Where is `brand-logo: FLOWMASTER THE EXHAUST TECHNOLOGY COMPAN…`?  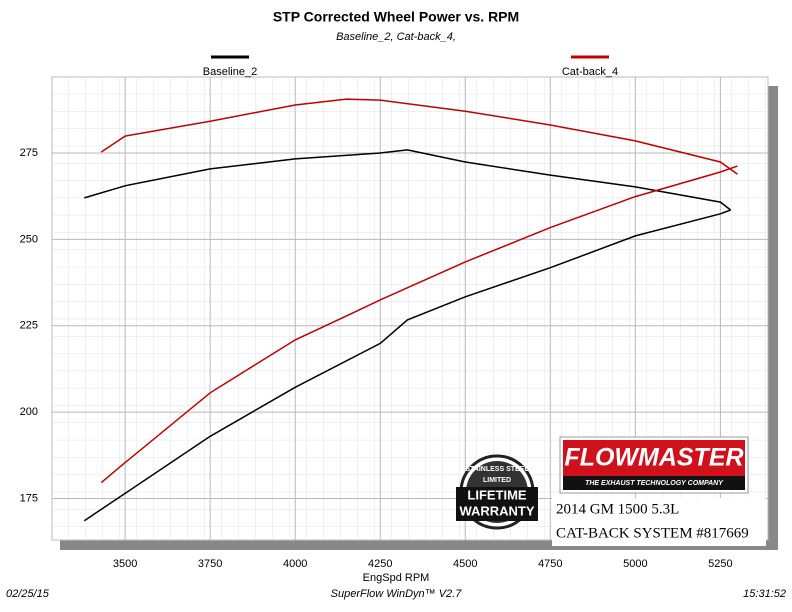
brand-logo: FLOWMASTER THE EXHAUST TECHNOLOGY COMPAN… is located at coordinates (654, 465).